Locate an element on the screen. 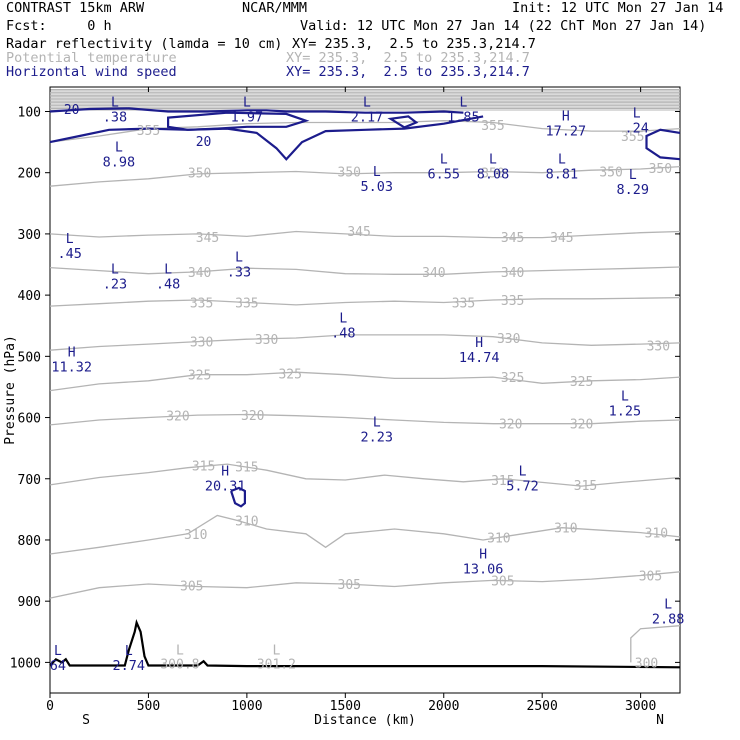 The width and height of the screenshot is (740, 740). isentrope-label: 340 is located at coordinates (199, 273).